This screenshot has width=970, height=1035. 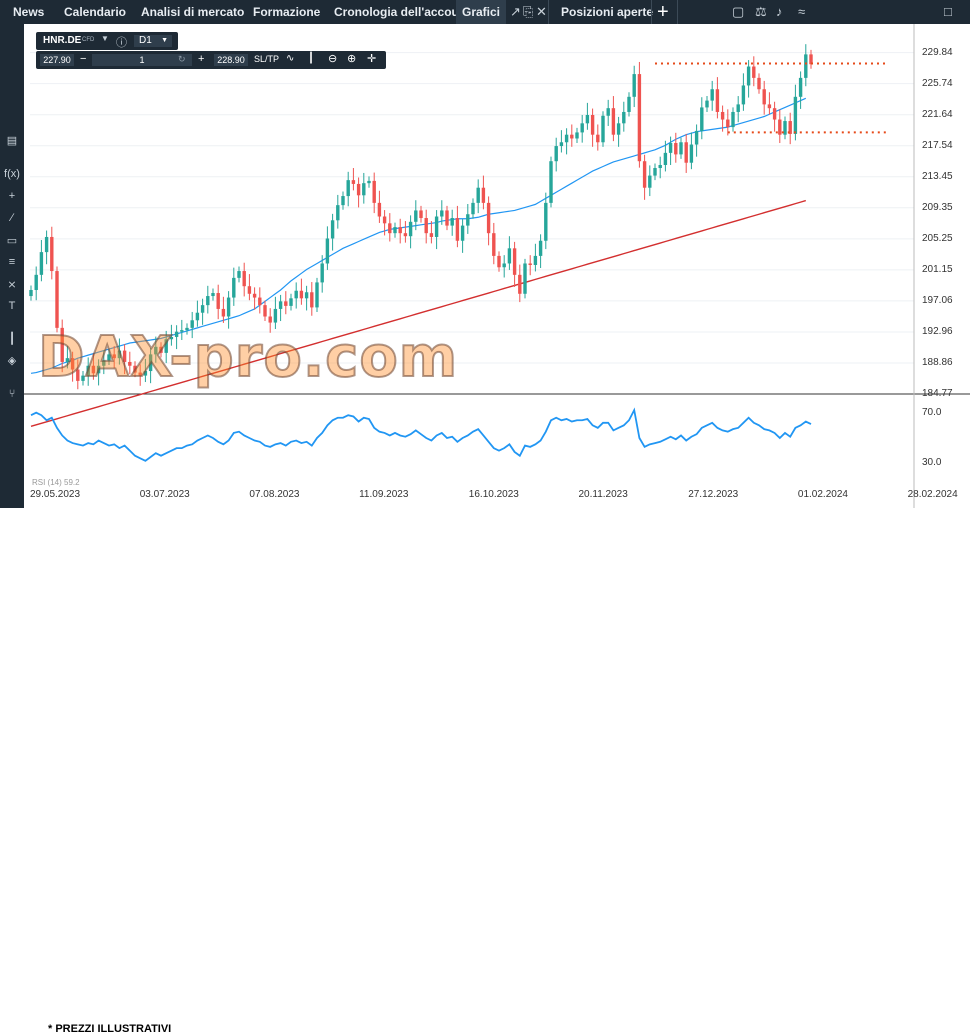 What do you see at coordinates (515, 11) in the screenshot?
I see `external-link-icon: ↗` at bounding box center [515, 11].